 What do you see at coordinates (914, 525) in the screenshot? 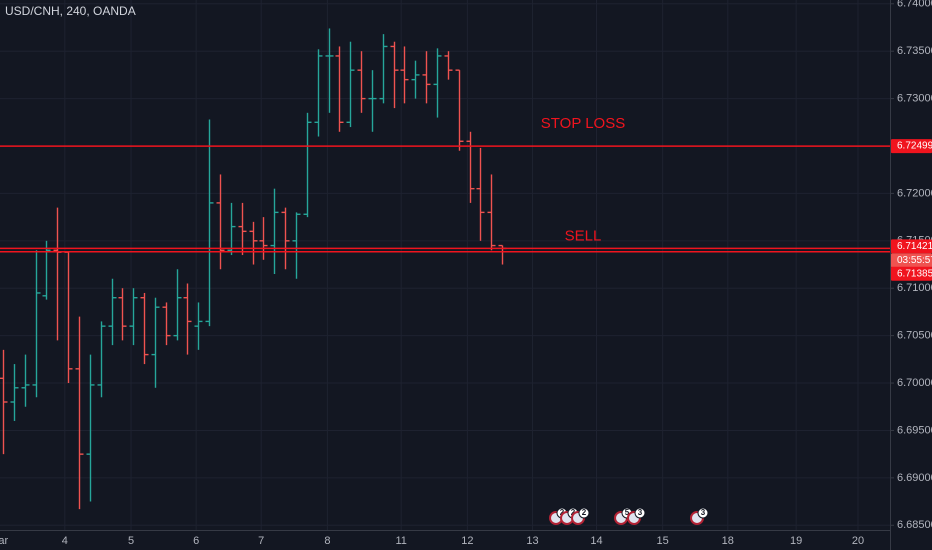
I see `y-tick-label: 6.68500` at bounding box center [914, 525].